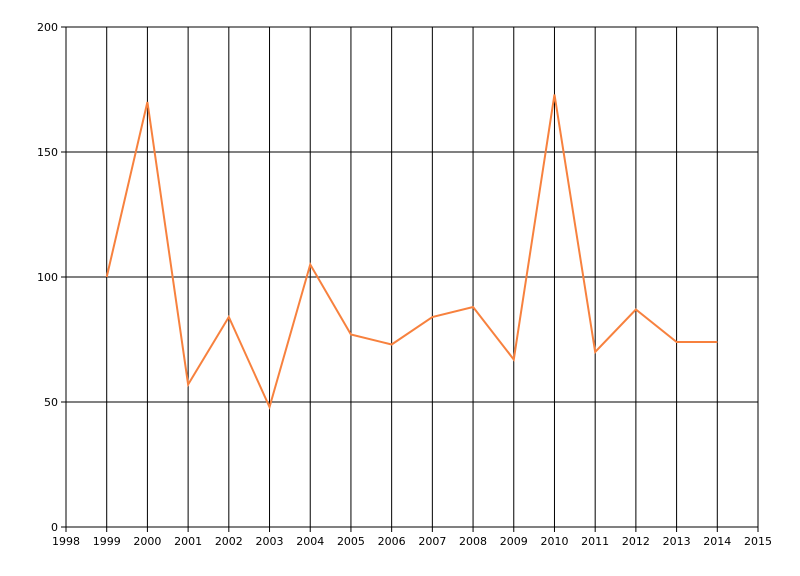  I want to click on y-tick-label: 0, so click(54, 527).